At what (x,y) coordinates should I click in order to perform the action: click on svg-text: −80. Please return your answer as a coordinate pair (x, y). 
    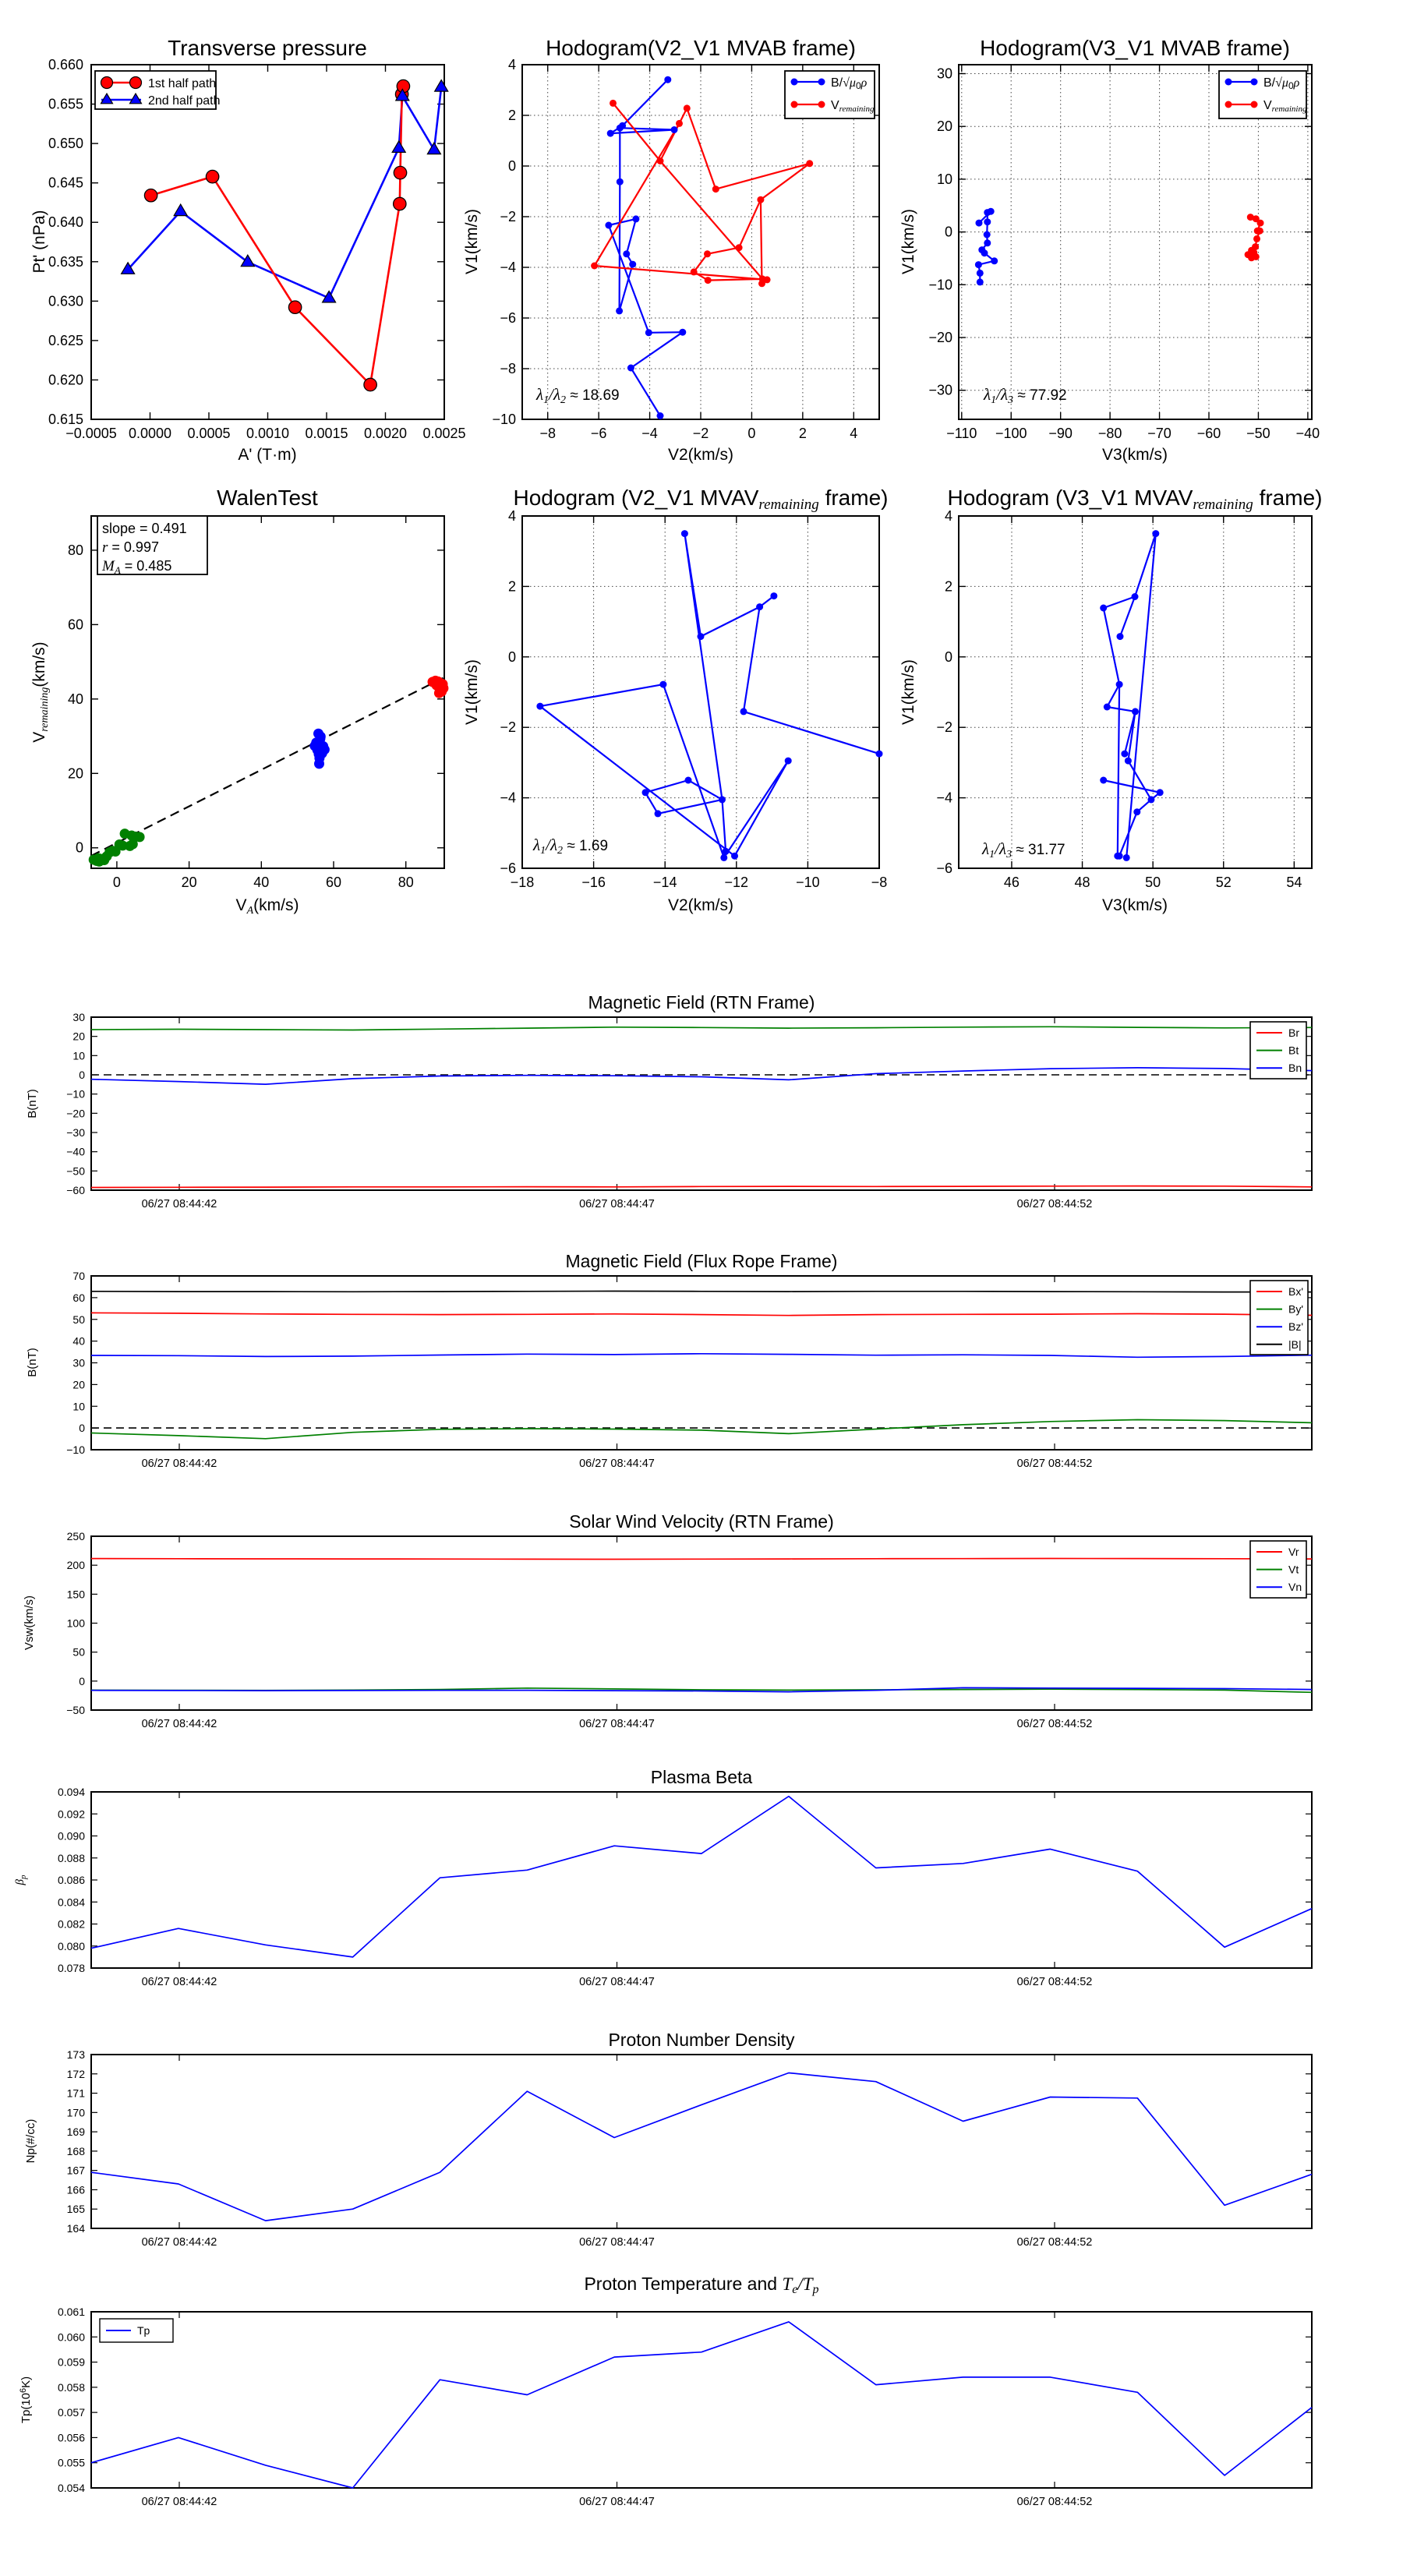
    Looking at the image, I should click on (1110, 433).